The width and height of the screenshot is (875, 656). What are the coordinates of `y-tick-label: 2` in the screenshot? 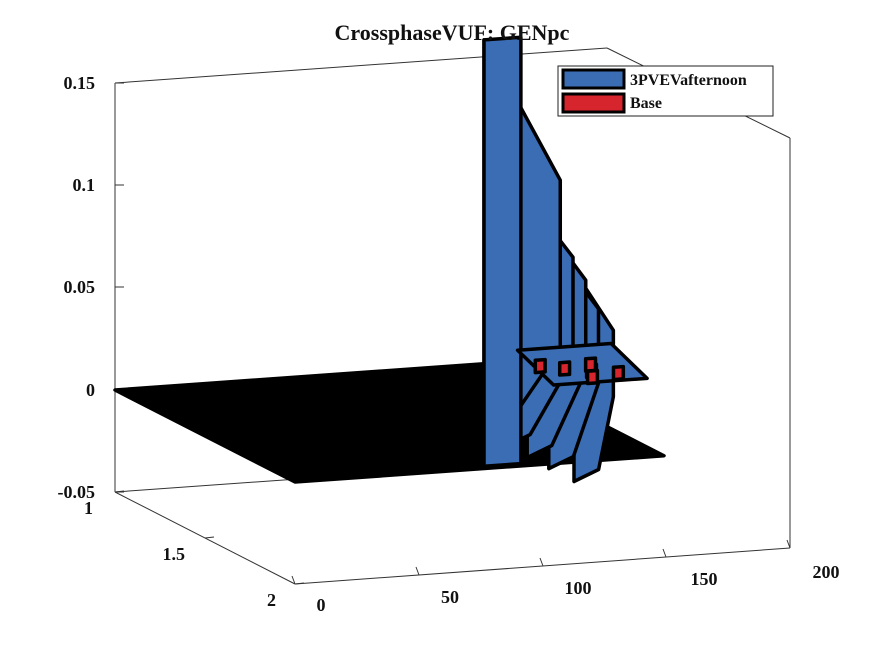 It's located at (271, 600).